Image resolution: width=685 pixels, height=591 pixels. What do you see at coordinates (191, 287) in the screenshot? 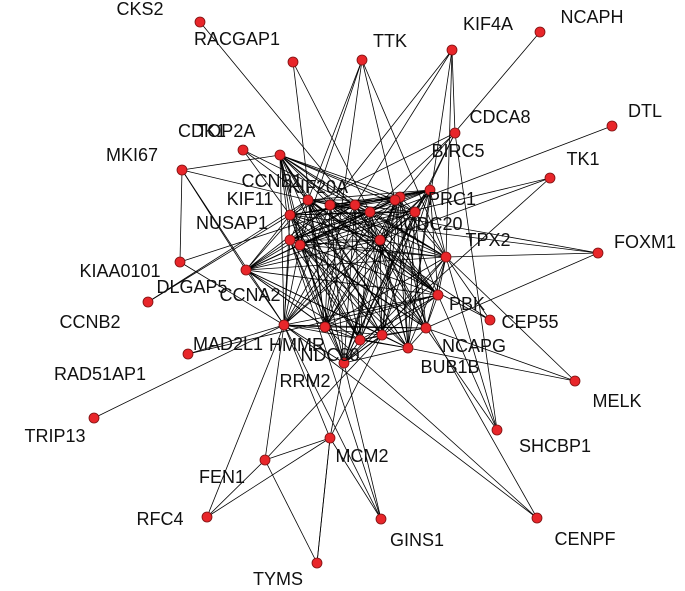
I see `node-label: DLGAP5` at bounding box center [191, 287].